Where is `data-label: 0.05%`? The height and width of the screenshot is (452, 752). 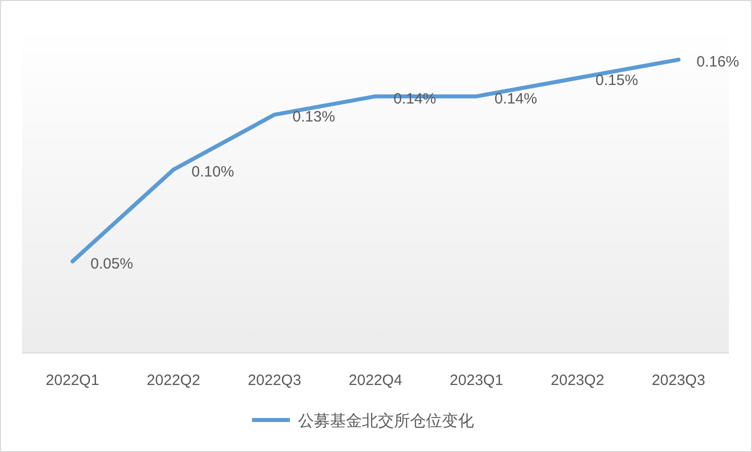
data-label: 0.05% is located at coordinates (112, 263).